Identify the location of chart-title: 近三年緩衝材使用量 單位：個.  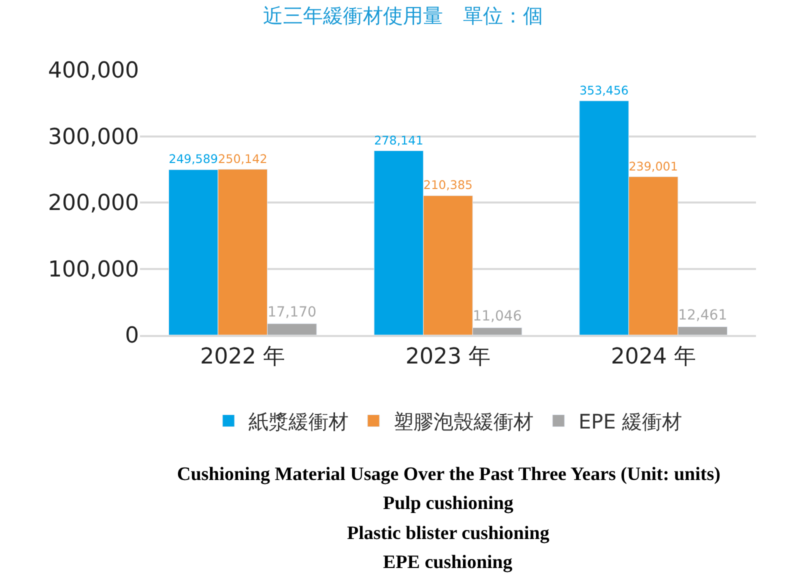
(403, 16).